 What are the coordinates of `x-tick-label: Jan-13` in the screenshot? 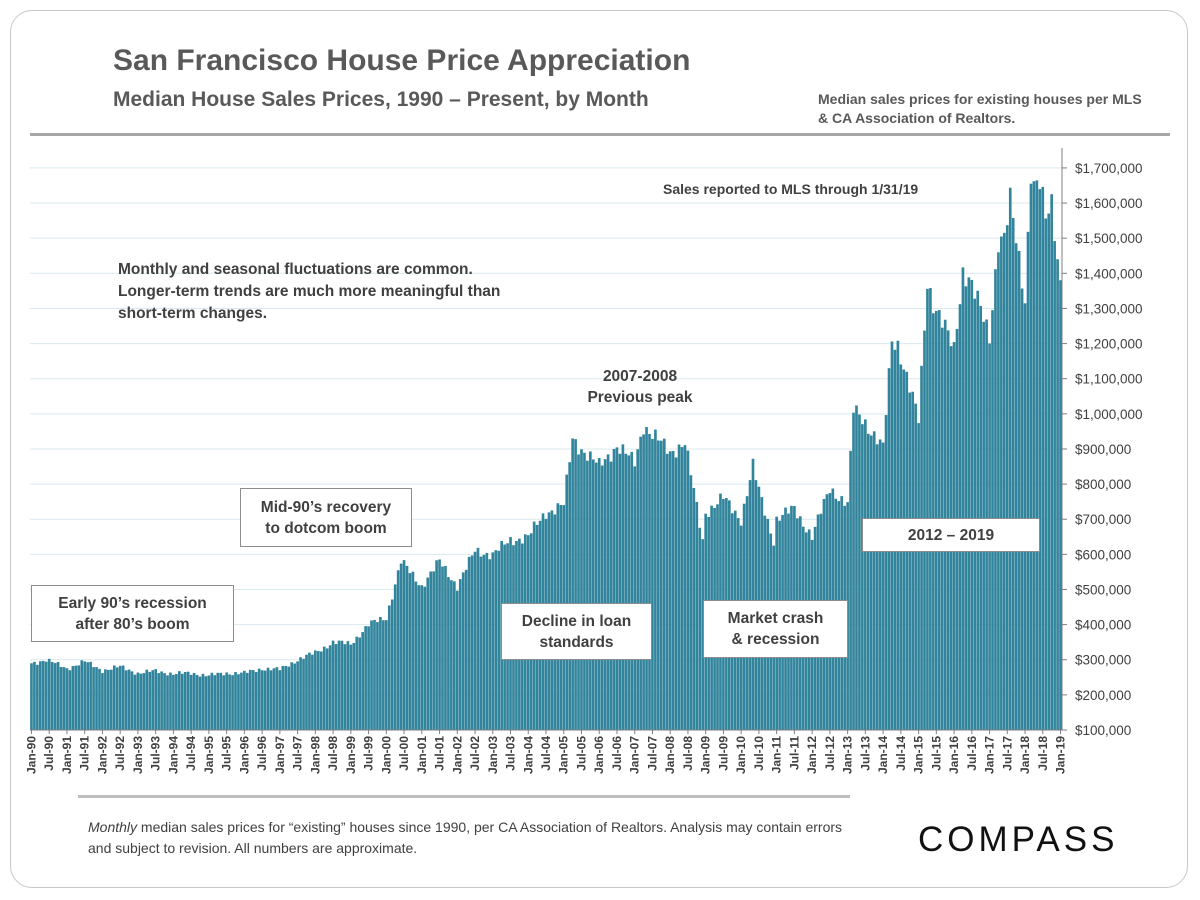 It's located at (848, 755).